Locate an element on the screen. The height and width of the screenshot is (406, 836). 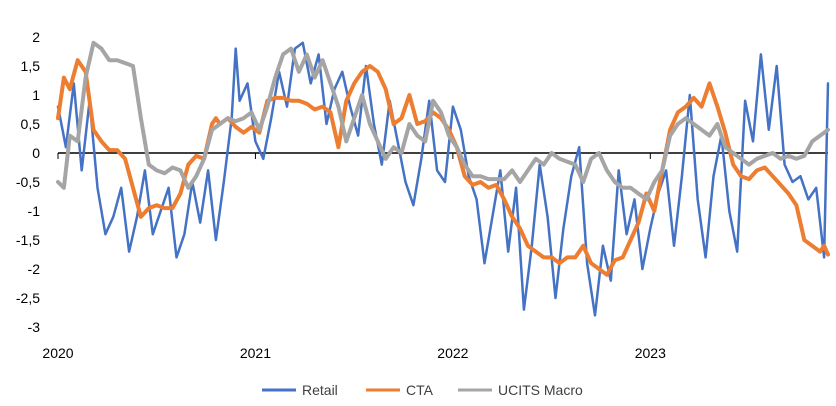
y-tick-label: 1 is located at coordinates (36, 95).